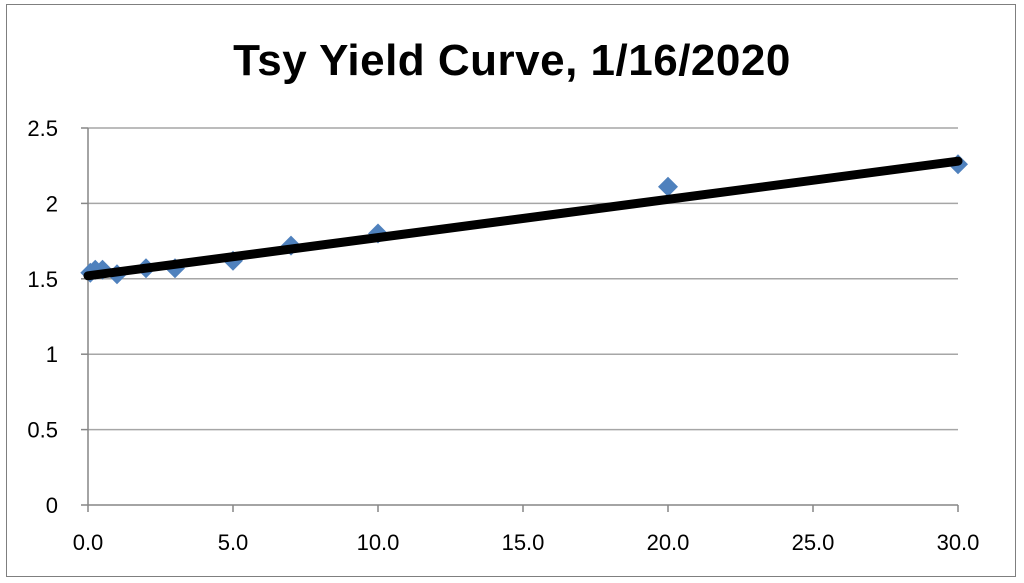 This screenshot has height=583, width=1024. Describe the element at coordinates (512, 60) in the screenshot. I see `chart-title: Tsy Yield Curve, 1/16/2020` at that location.